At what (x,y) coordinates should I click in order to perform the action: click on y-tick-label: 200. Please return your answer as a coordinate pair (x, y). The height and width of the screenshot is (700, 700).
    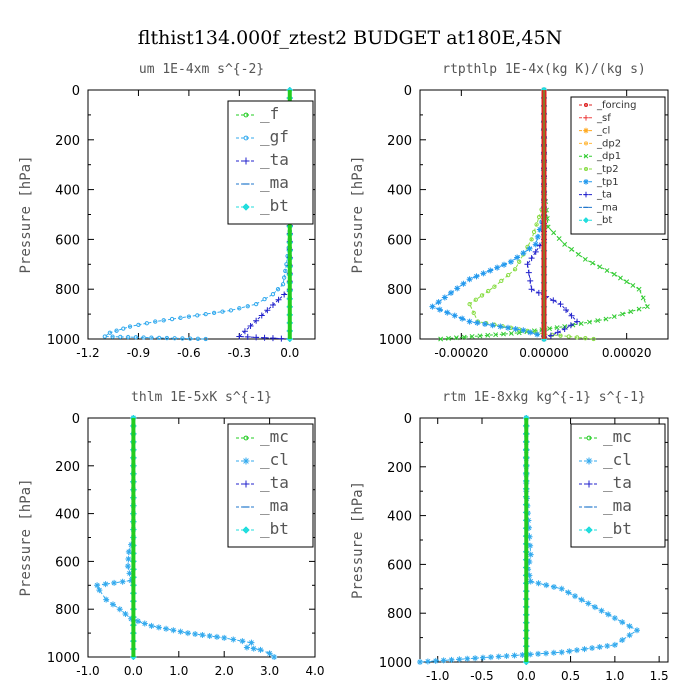
    Looking at the image, I should click on (399, 141).